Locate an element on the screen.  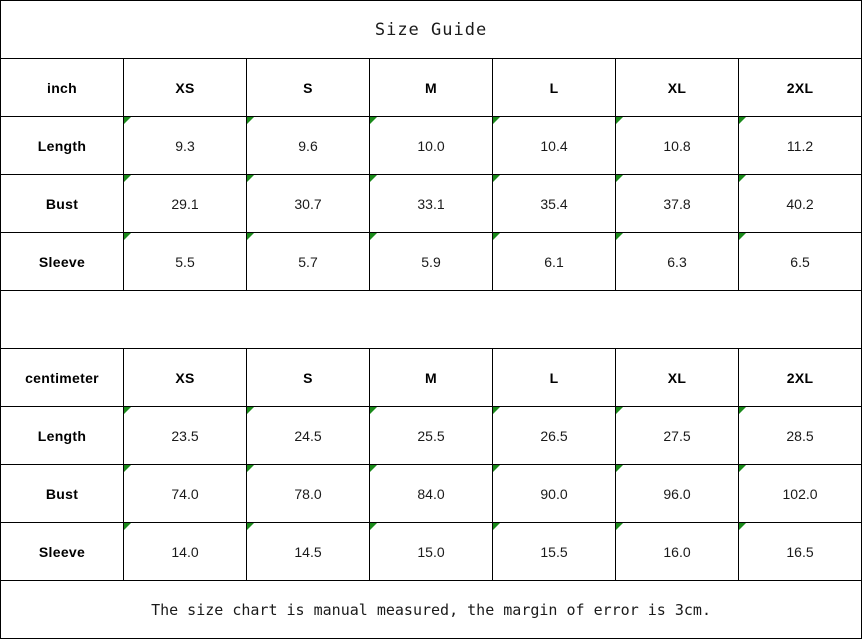
inch-row-label-bust: Bust is located at coordinates (62, 203).